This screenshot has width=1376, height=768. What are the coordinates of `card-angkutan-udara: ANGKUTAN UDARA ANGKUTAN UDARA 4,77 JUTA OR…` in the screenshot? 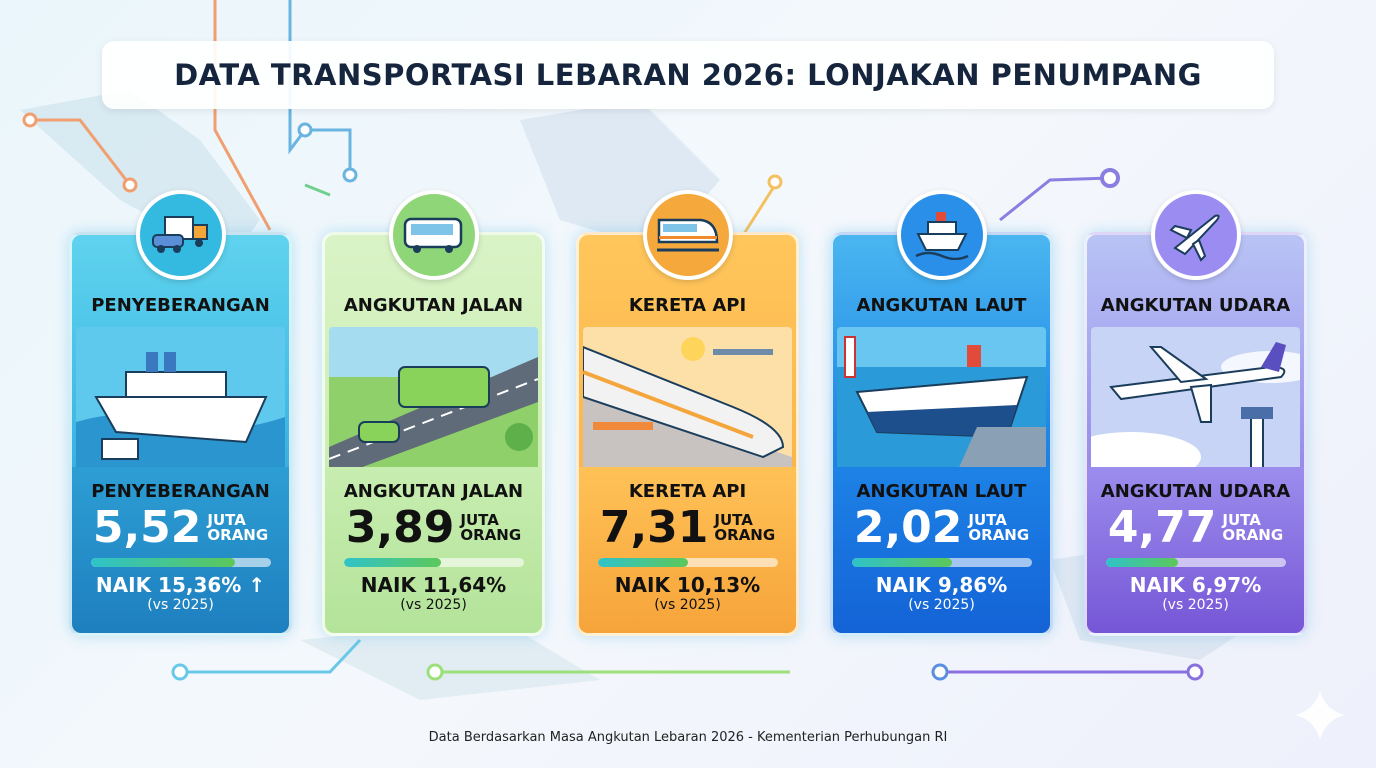 It's located at (1195, 413).